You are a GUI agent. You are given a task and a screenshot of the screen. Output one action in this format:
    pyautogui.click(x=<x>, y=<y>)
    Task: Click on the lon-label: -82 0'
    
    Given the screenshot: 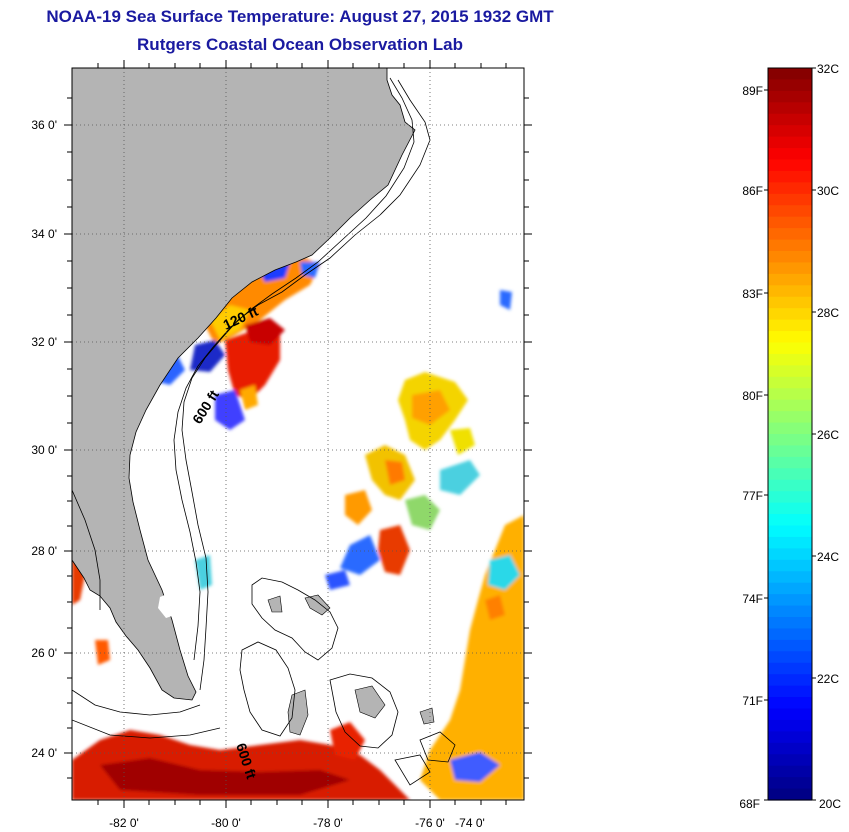 What is the action you would take?
    pyautogui.click(x=124, y=823)
    